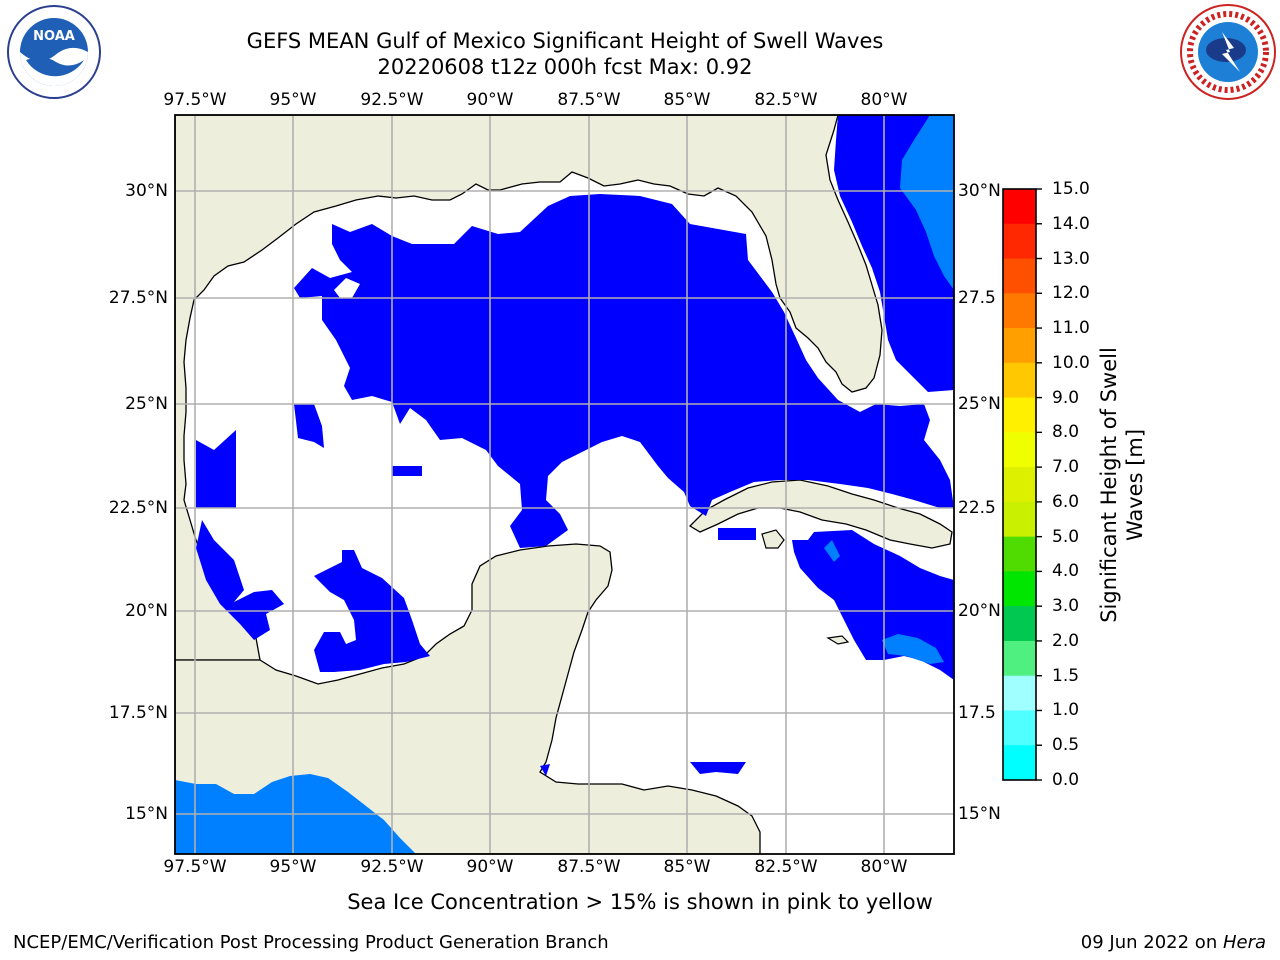 The image size is (1280, 960). I want to click on lon-tick-bottom: 97.5°W, so click(195, 867).